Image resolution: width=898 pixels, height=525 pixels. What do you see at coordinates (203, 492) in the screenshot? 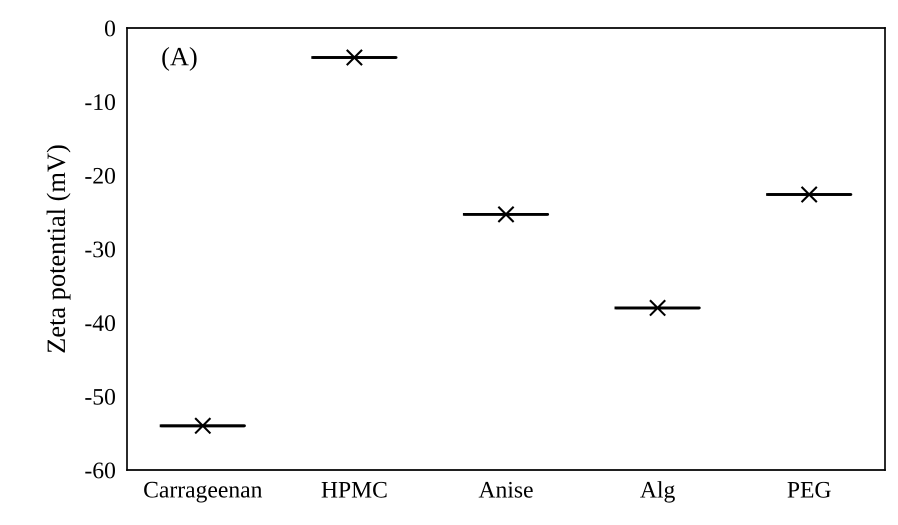
I see `x-tick-label: Carrageenan` at bounding box center [203, 492].